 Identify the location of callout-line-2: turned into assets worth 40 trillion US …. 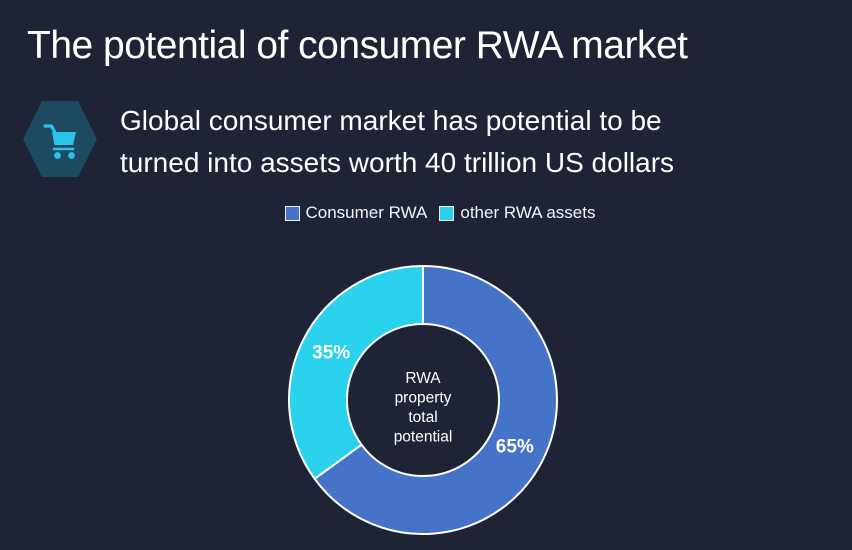
(397, 162).